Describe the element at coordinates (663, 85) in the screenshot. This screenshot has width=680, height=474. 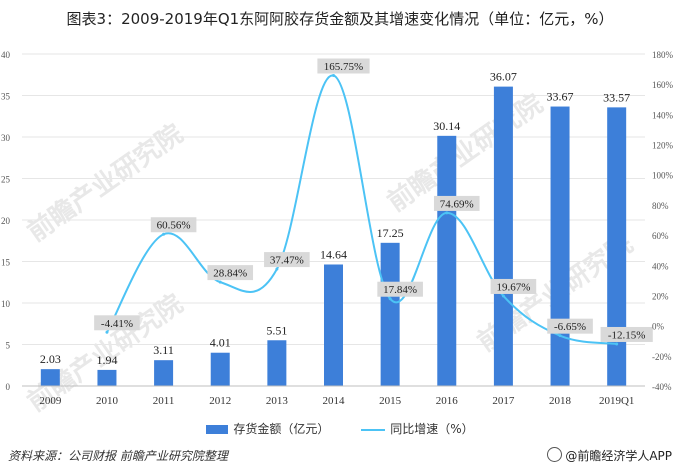
I see `y-right-tick-label: 160%` at that location.